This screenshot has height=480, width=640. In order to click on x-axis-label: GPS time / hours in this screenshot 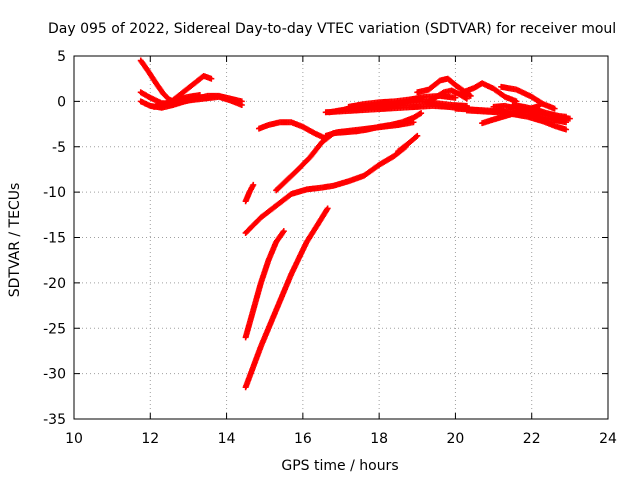, I will do `click(339, 466)`.